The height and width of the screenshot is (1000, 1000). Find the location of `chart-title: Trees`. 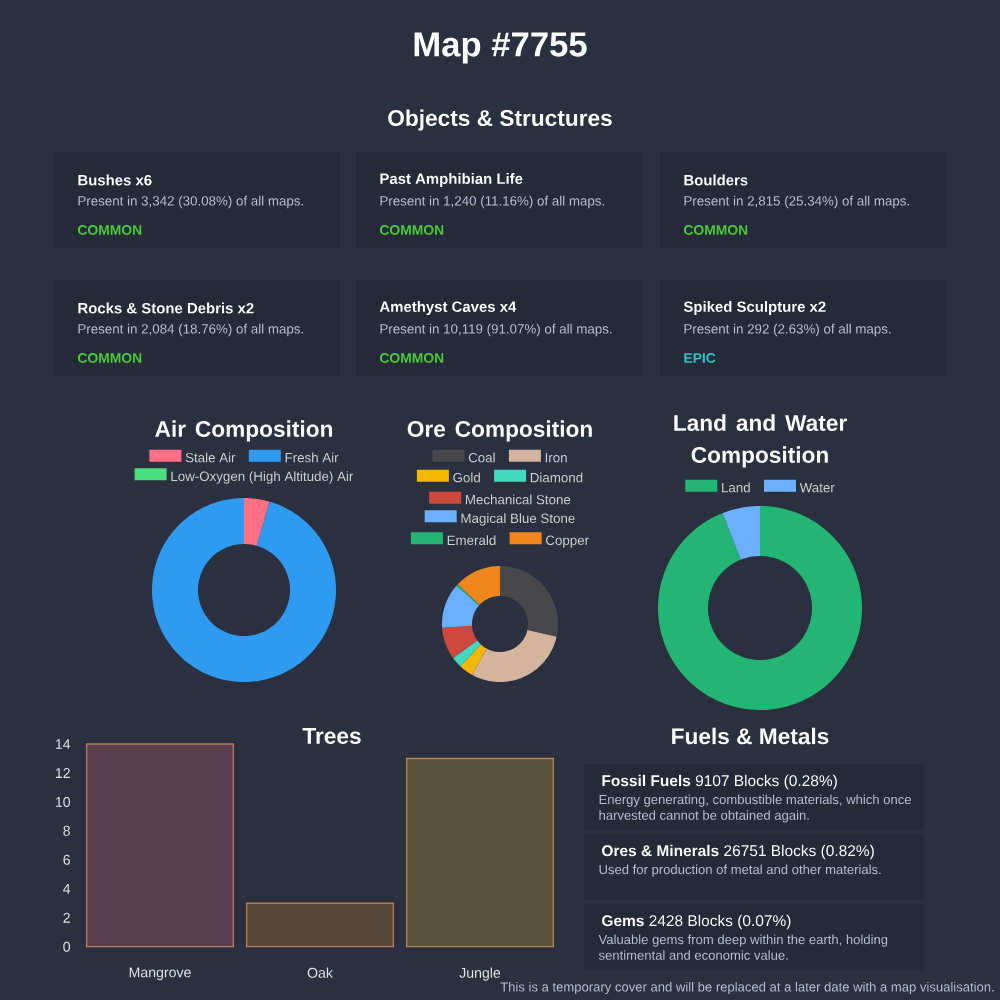

chart-title: Trees is located at coordinates (331, 736).